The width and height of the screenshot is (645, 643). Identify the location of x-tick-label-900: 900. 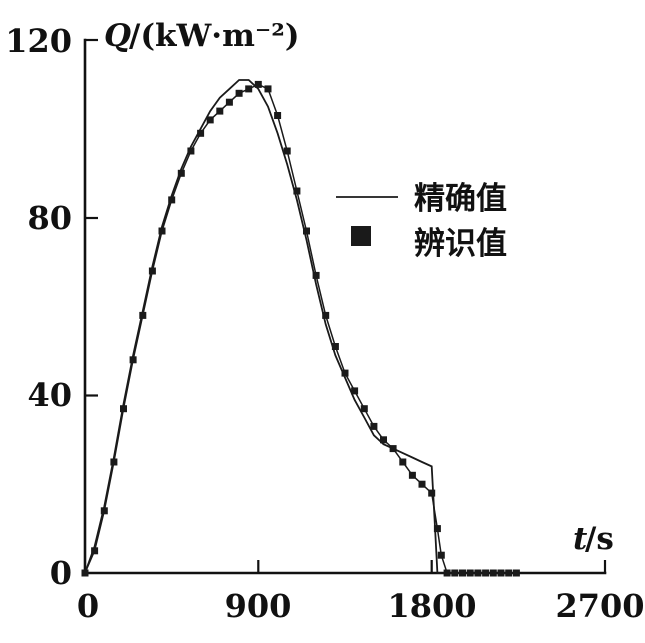
(258, 606).